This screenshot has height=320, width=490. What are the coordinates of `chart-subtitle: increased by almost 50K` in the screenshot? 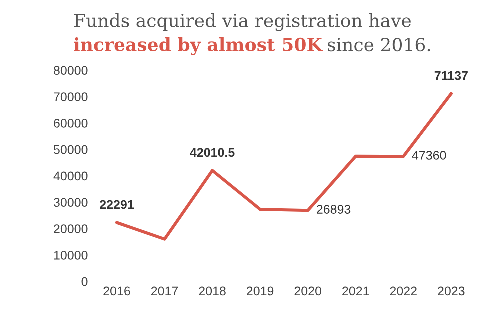 It's located at (199, 47).